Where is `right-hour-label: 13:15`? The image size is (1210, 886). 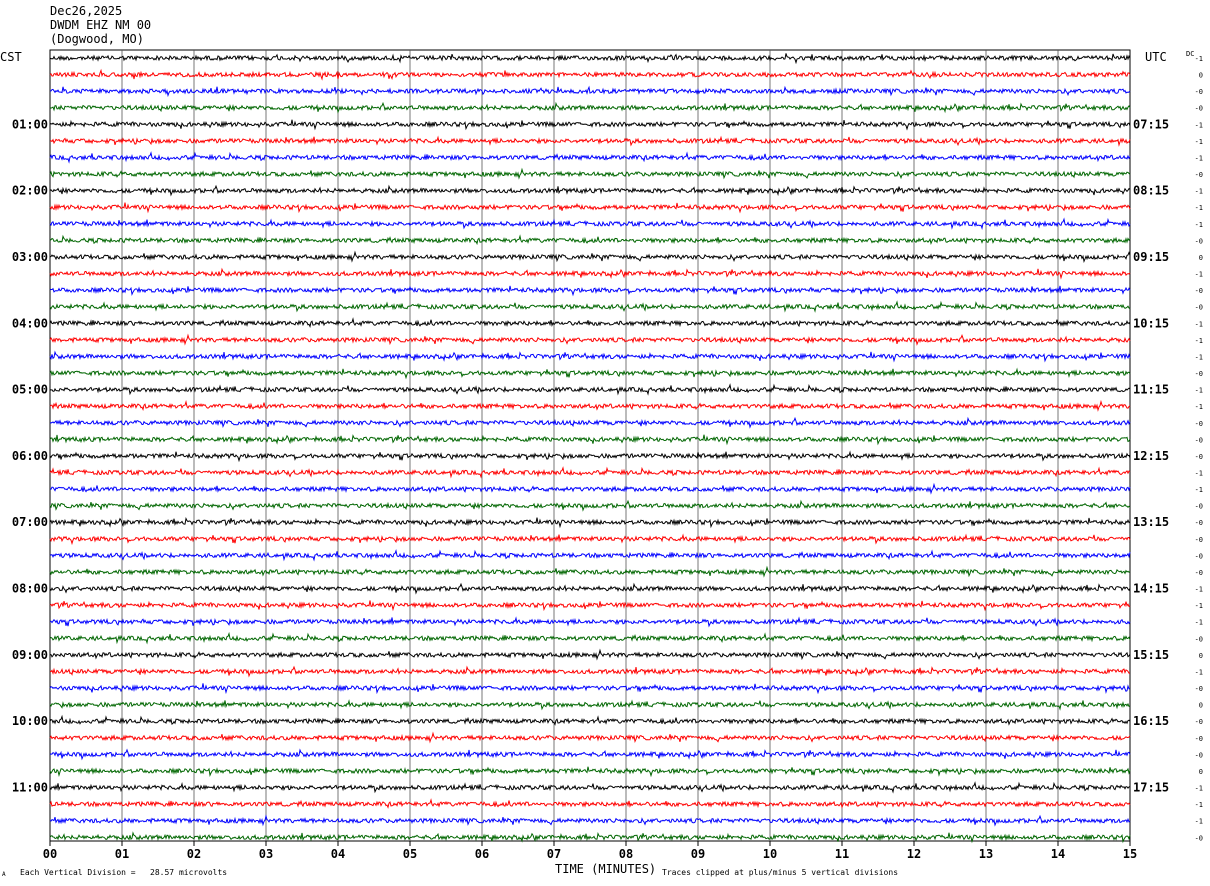 right-hour-label: 13:15 is located at coordinates (1151, 522).